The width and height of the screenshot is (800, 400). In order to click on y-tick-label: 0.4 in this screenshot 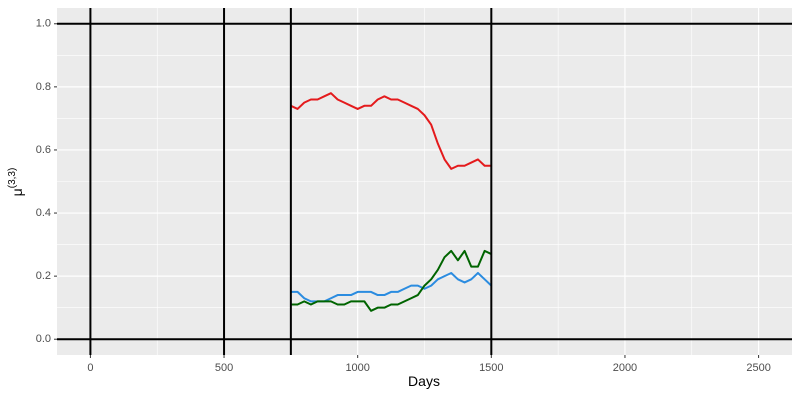, I will do `click(43, 213)`.